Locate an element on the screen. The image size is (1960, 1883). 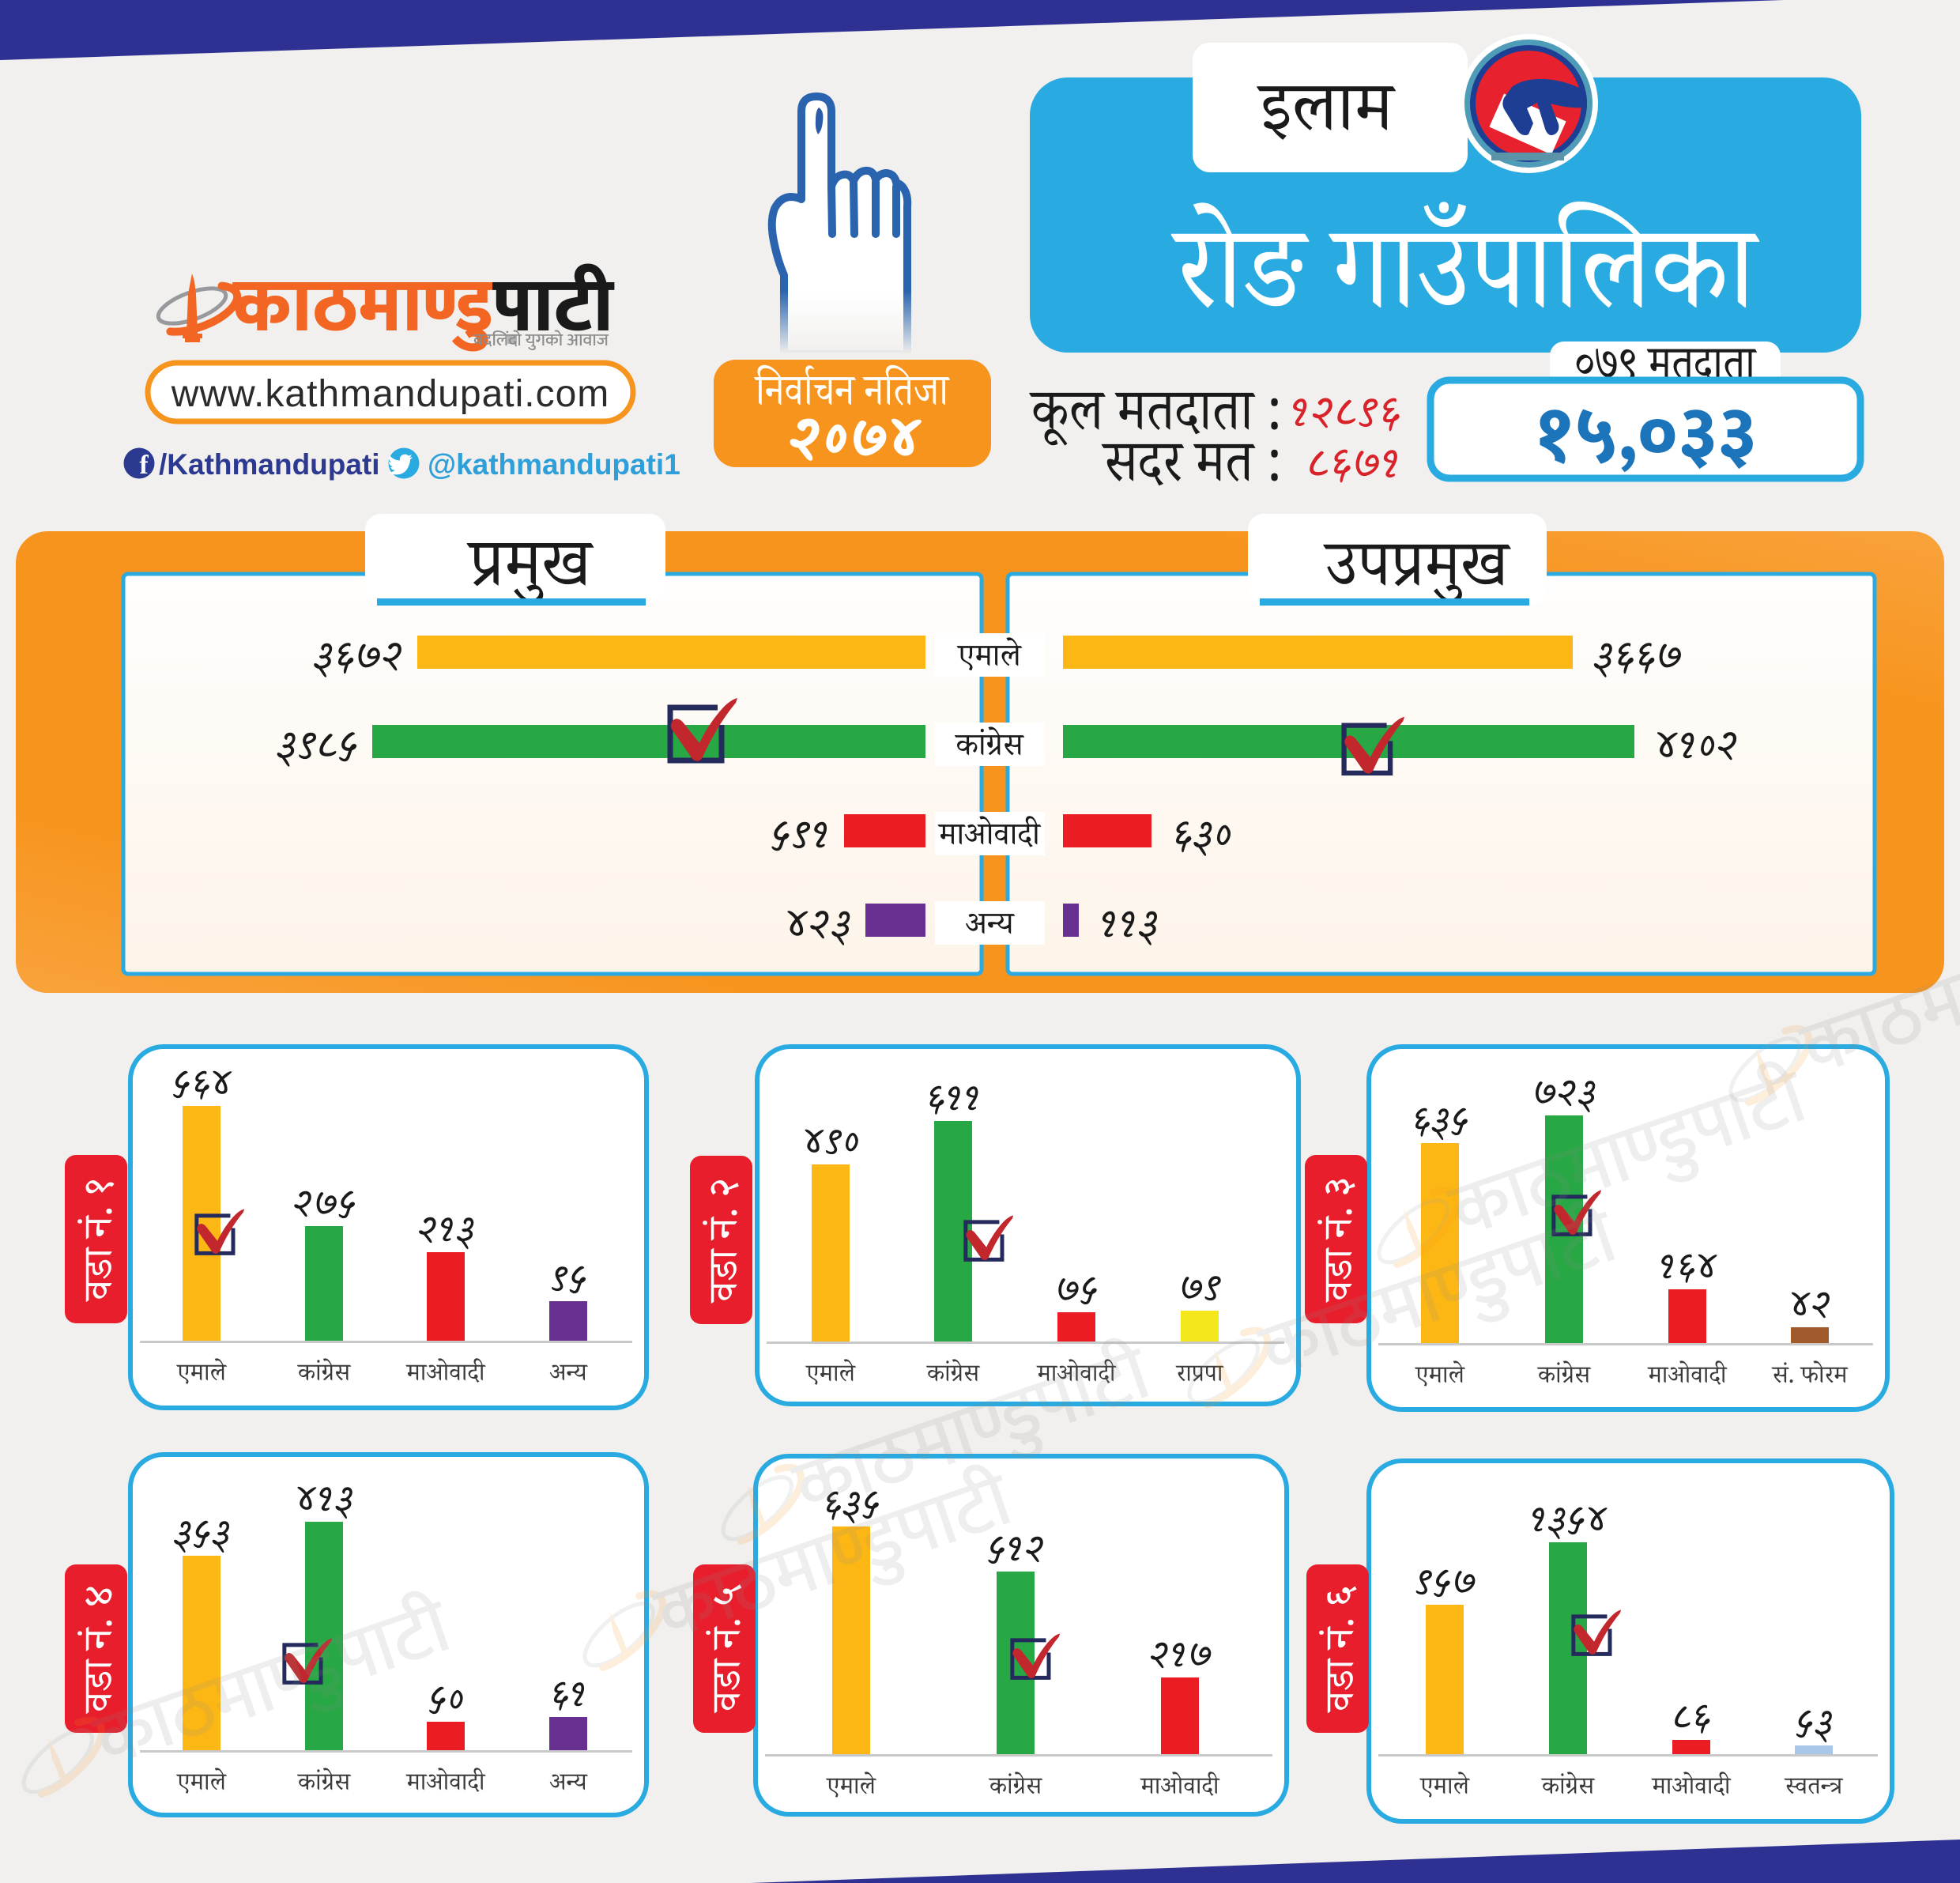
svg-text: f is located at coordinates (144, 465).